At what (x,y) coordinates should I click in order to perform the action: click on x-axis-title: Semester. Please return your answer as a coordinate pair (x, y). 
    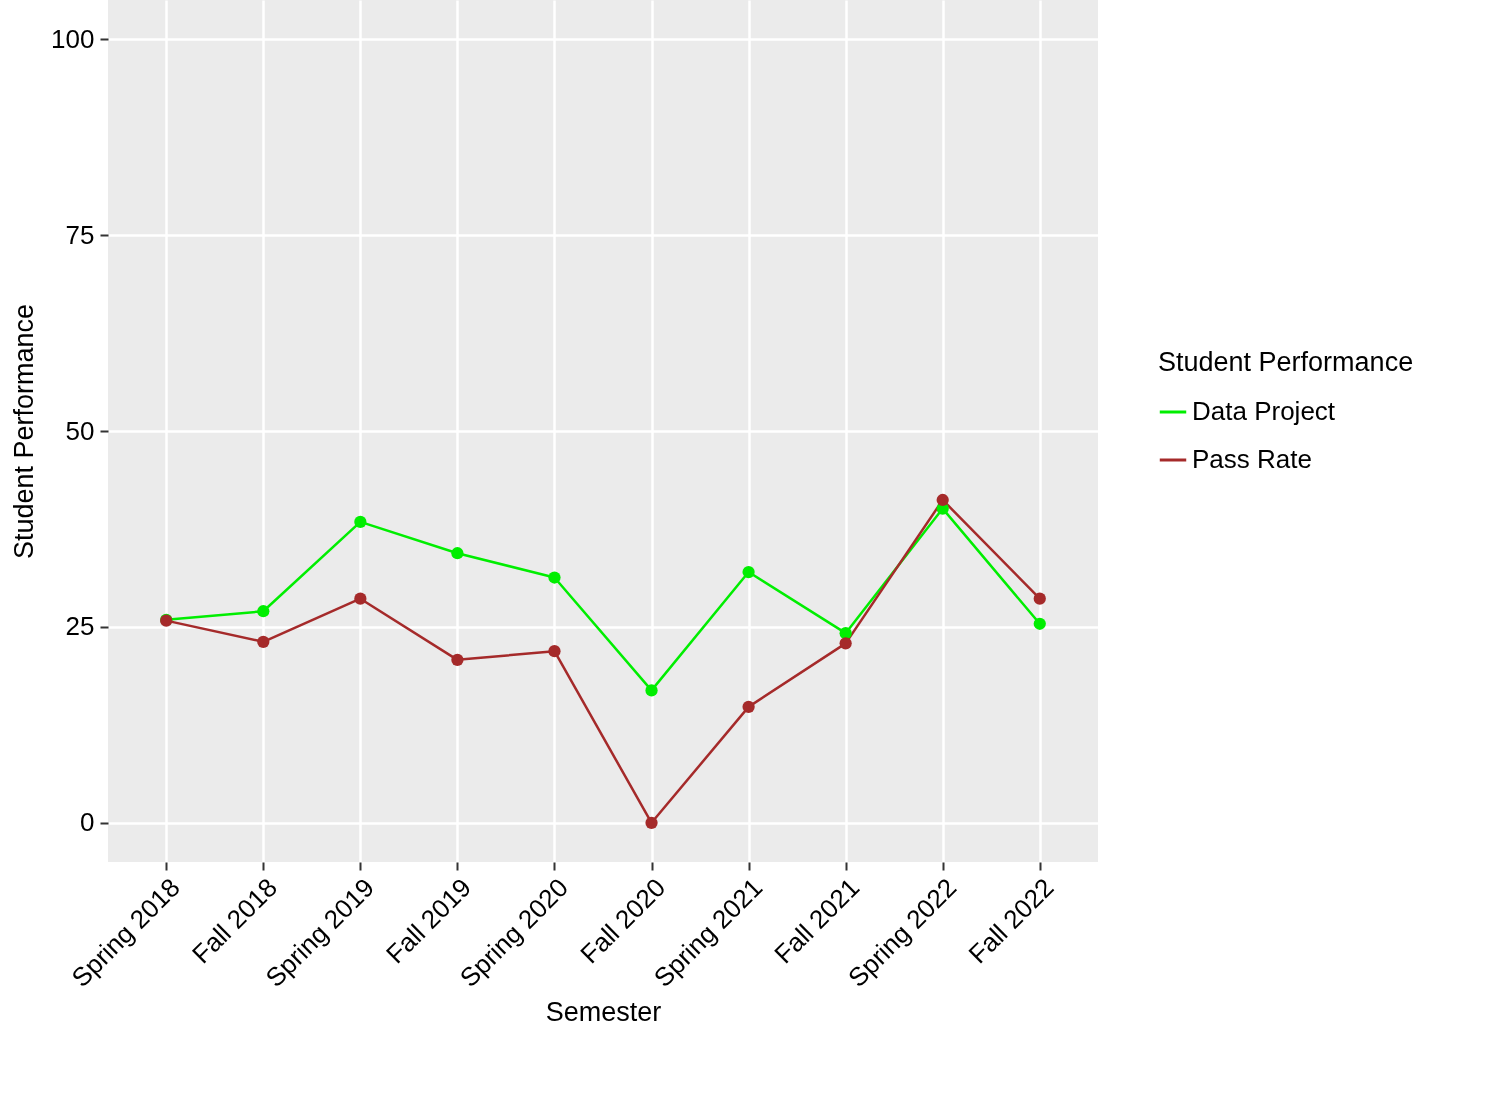
    Looking at the image, I should click on (603, 1012).